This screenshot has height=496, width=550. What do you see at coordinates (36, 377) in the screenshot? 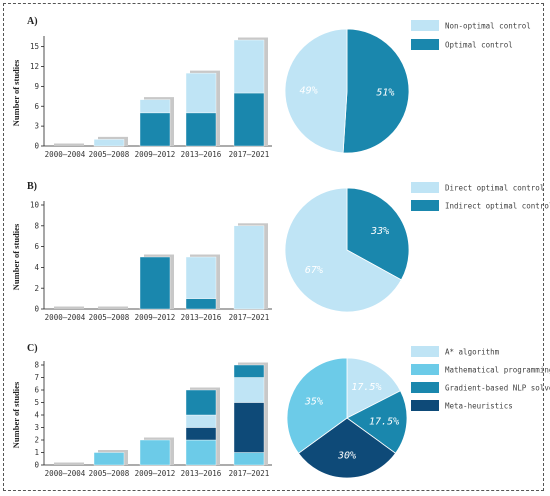
I see `y-tick-label: 7` at bounding box center [36, 377].